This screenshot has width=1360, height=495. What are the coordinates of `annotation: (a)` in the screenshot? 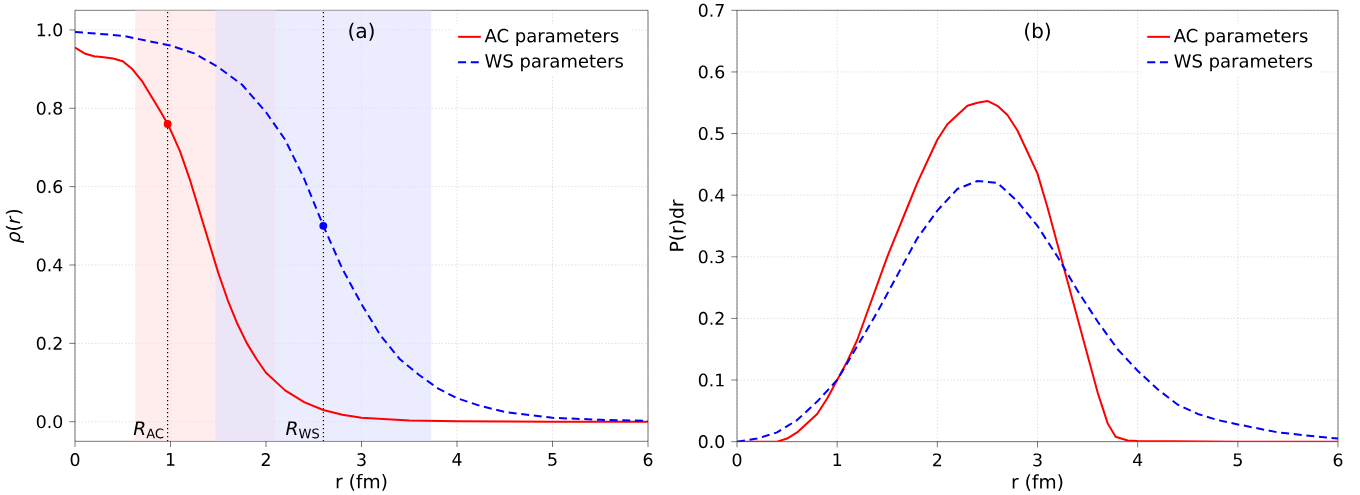 It's located at (361, 31).